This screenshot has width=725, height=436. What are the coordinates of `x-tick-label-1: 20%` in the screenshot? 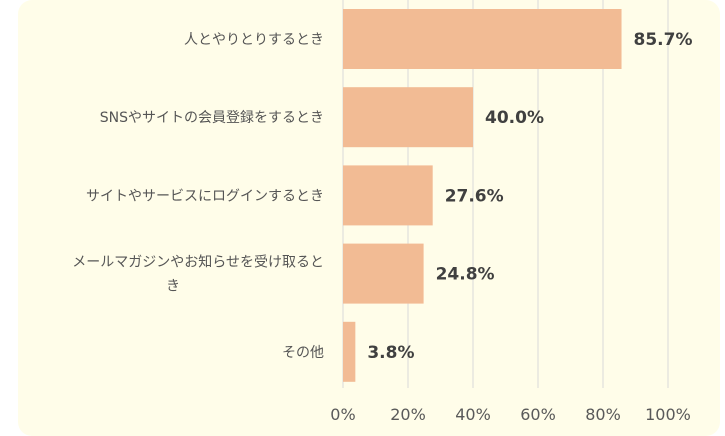 It's located at (408, 414).